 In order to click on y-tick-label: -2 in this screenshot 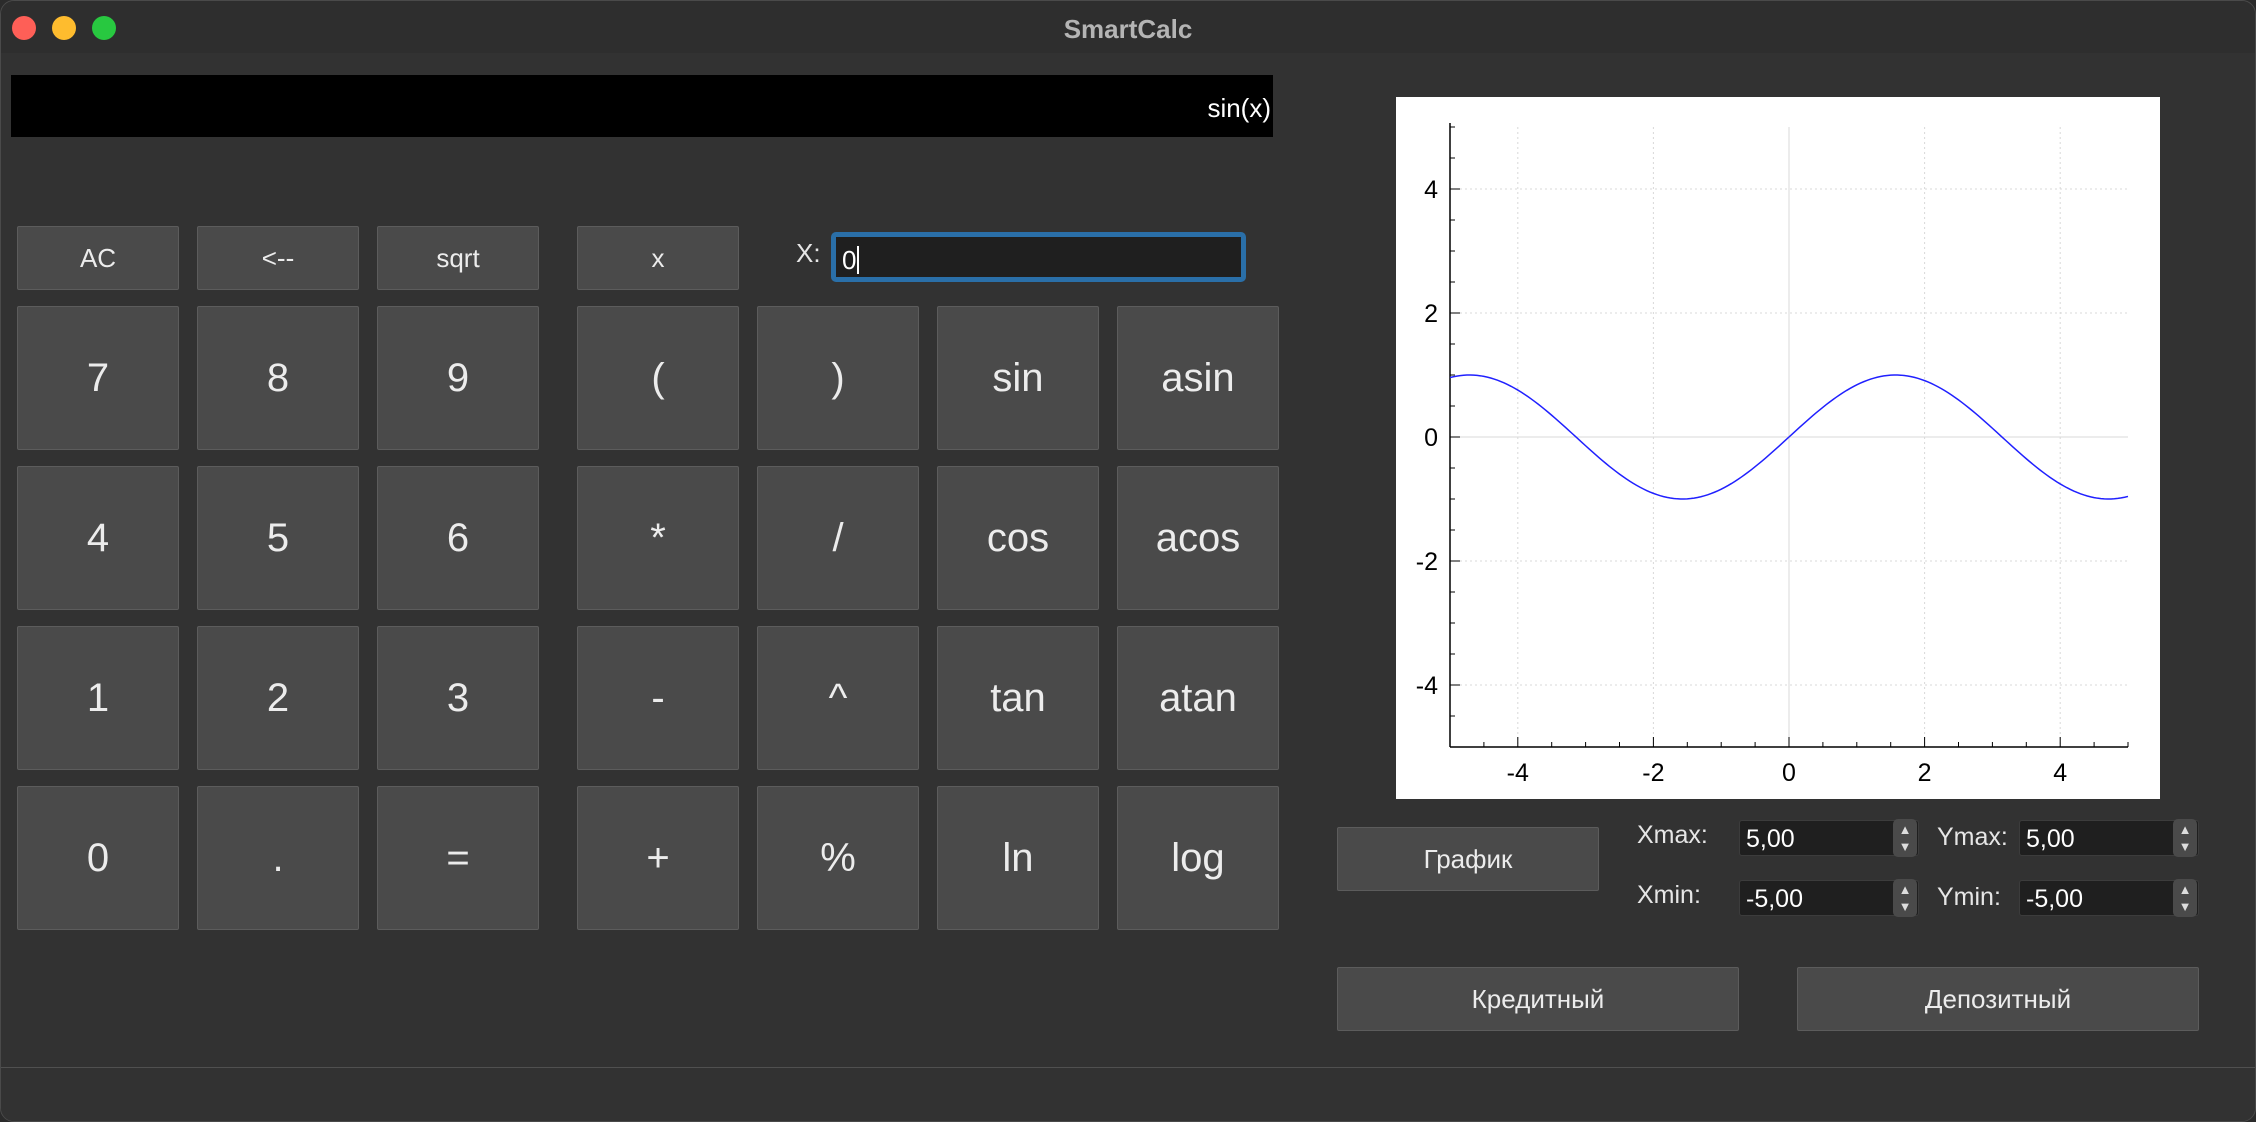, I will do `click(1427, 562)`.